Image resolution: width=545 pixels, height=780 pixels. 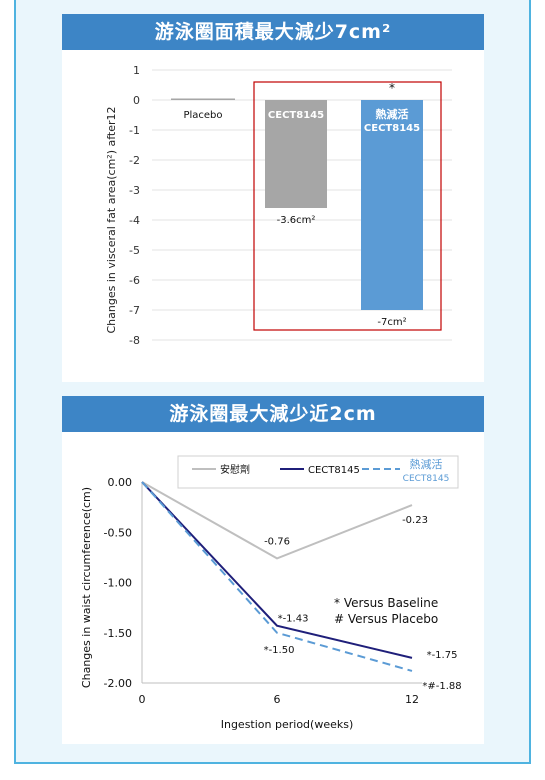 I want to click on y-tick-label: 0, so click(x=136, y=100).